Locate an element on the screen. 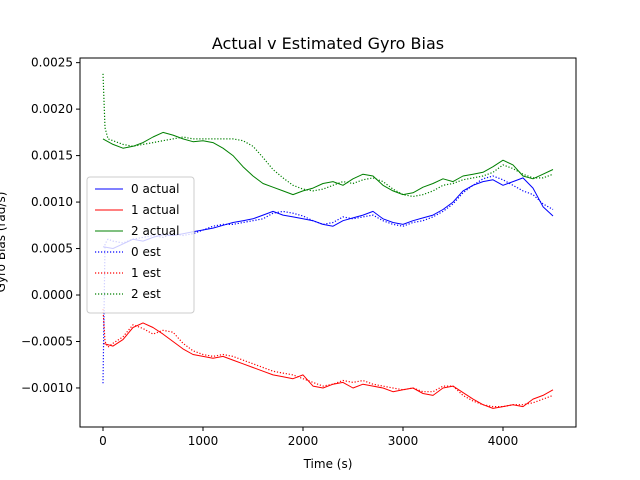  y-tick-label: 0.0020 is located at coordinates (52, 109).